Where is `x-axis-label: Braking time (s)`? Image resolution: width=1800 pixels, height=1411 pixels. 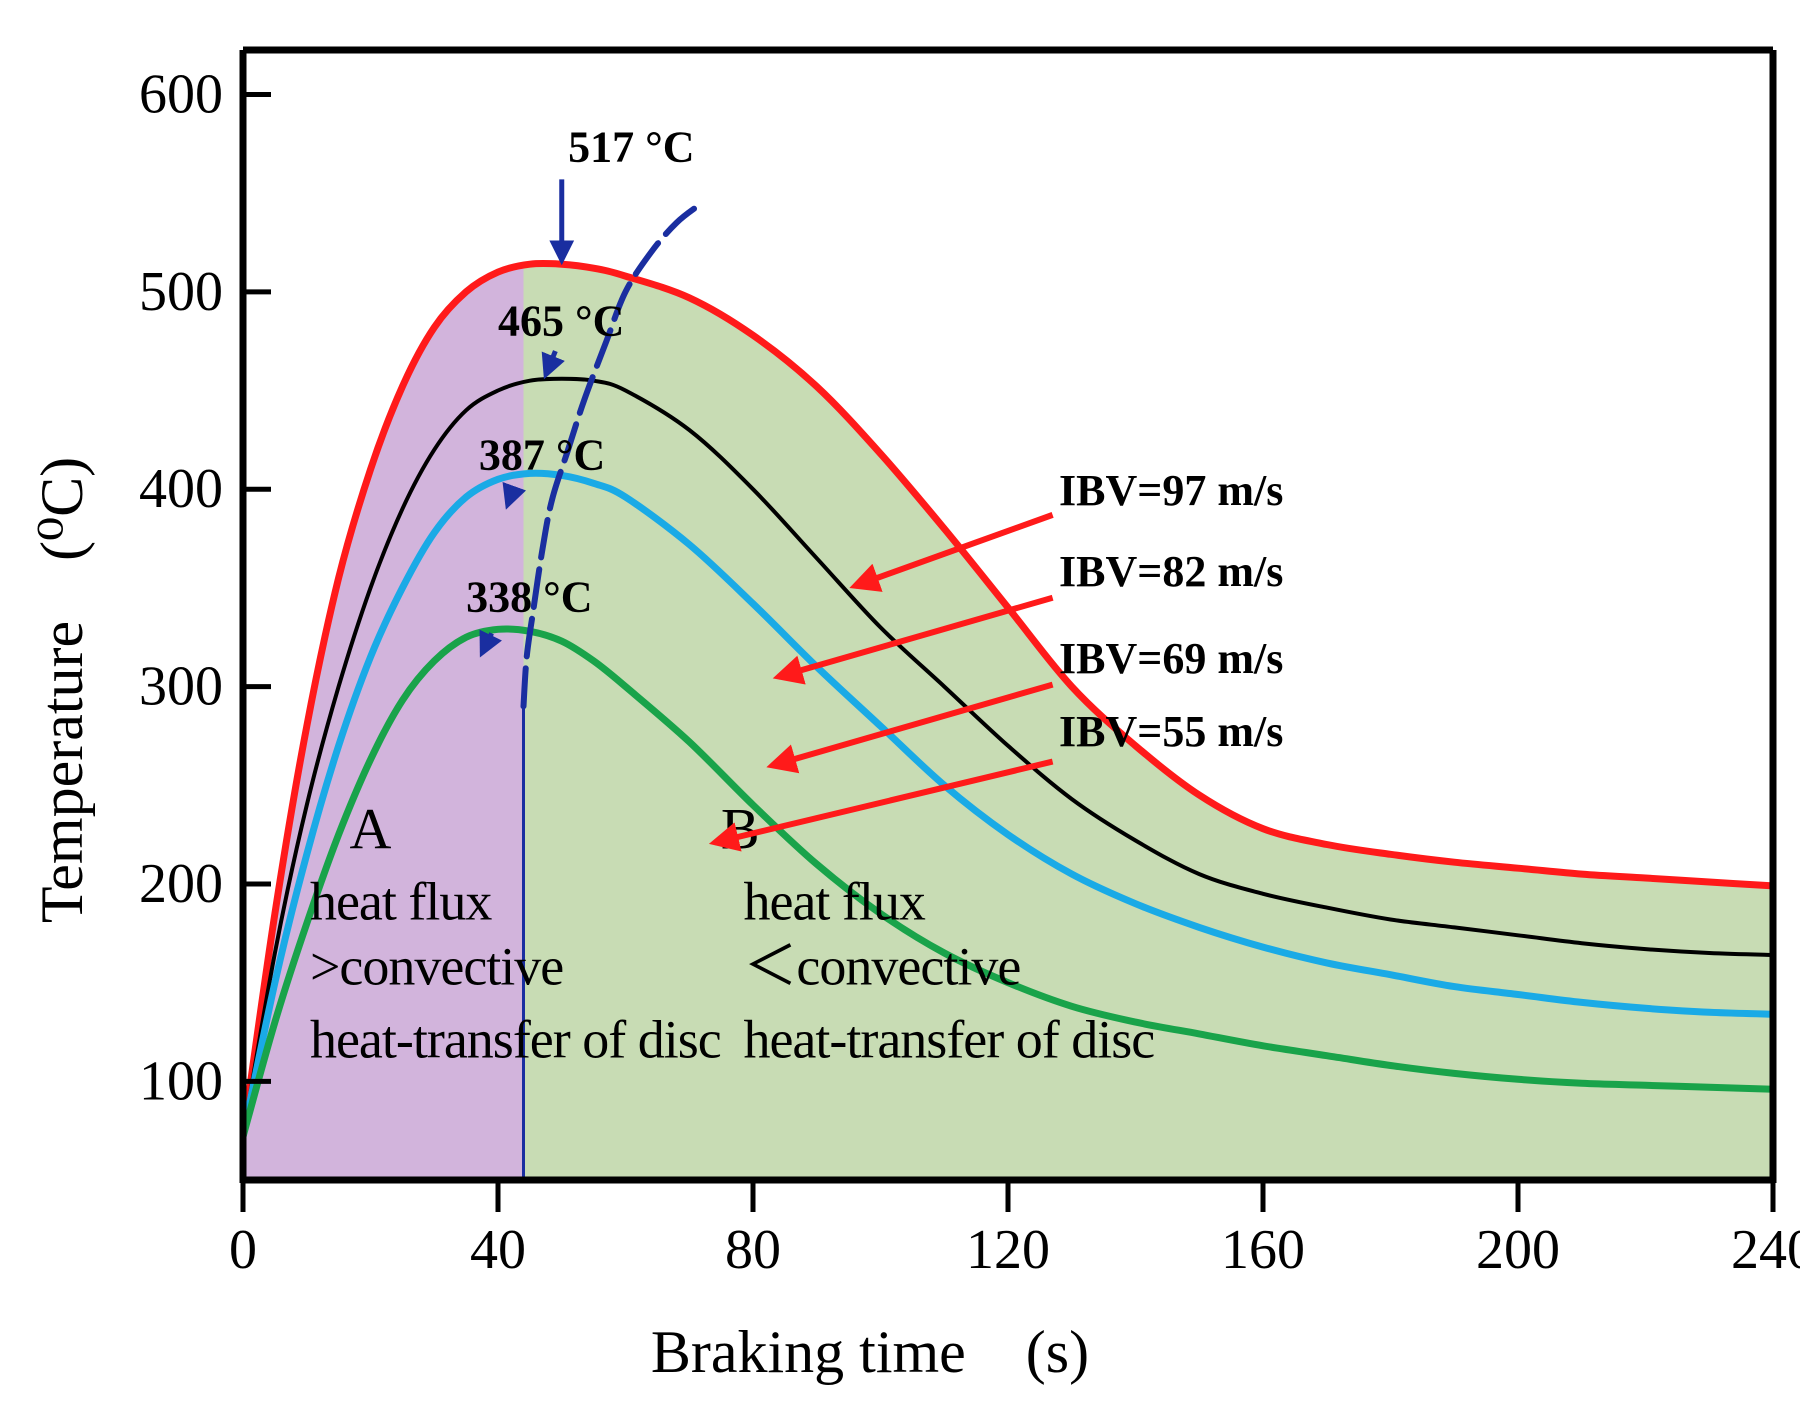 x-axis-label: Braking time (s) is located at coordinates (870, 1352).